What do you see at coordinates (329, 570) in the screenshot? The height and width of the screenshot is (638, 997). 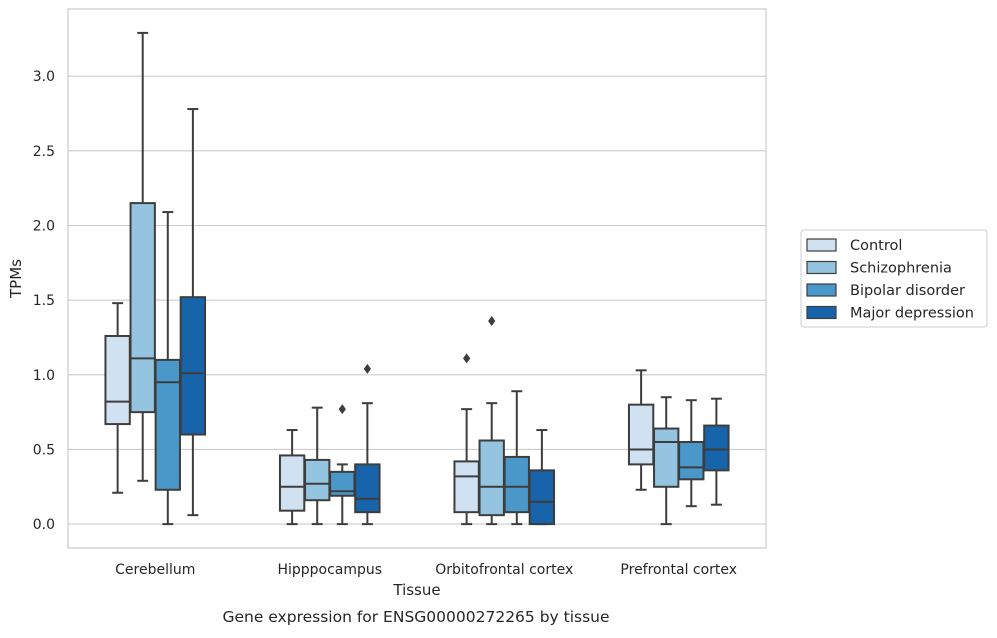 I see `x-tick-label: Hipppocampus` at bounding box center [329, 570].